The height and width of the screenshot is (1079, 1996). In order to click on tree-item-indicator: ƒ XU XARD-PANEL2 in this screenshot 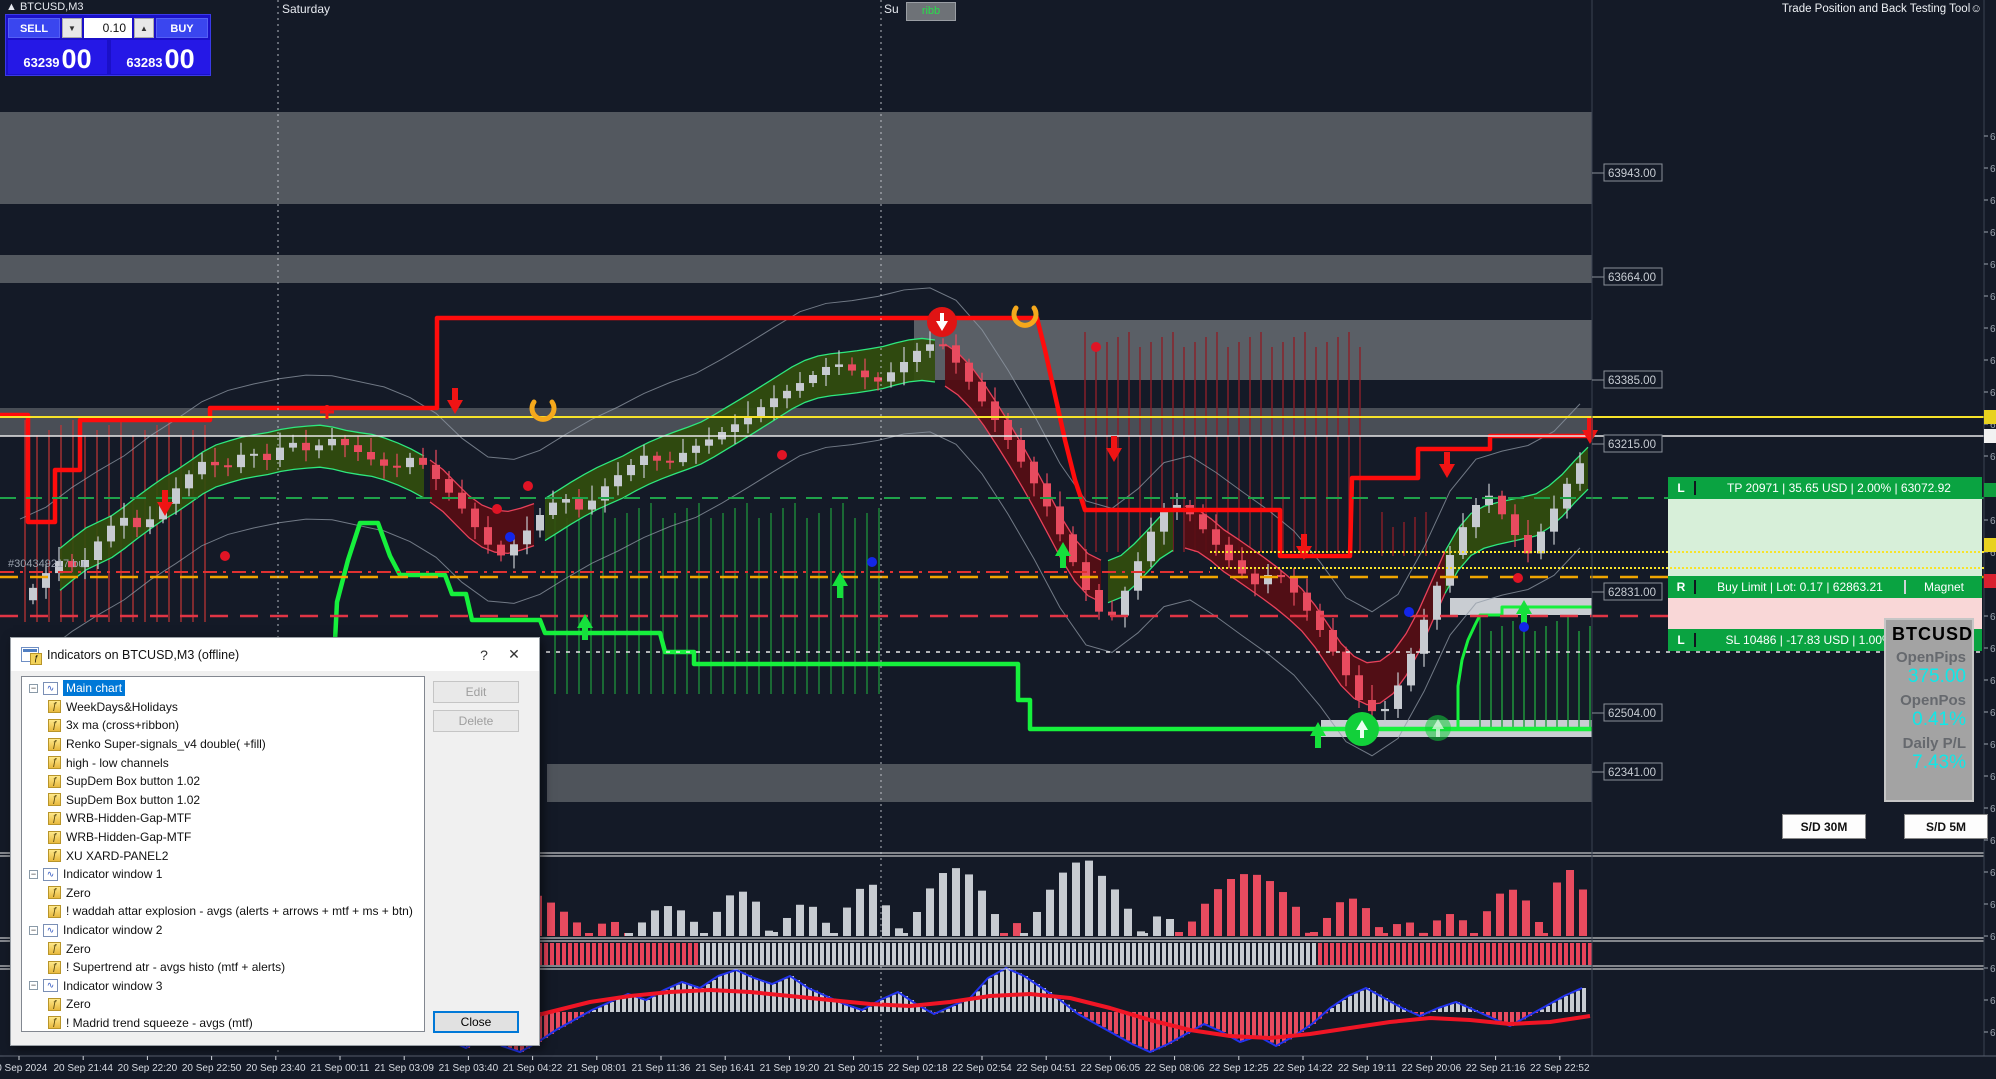, I will do `click(223, 855)`.